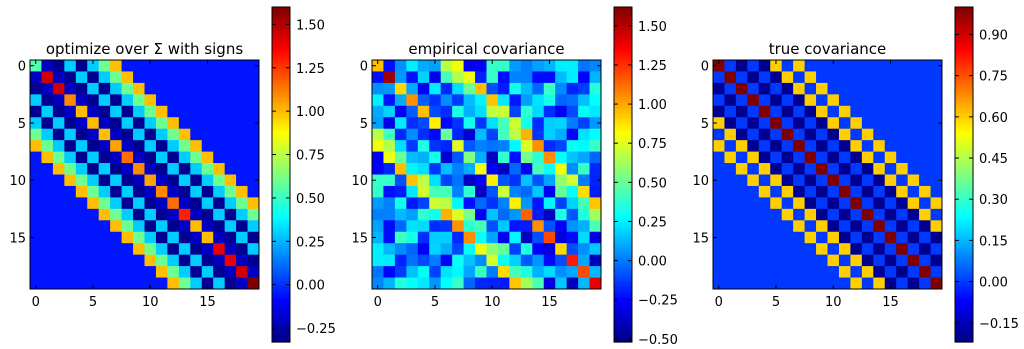  I want to click on colorbar-frame, so click(623, 174).